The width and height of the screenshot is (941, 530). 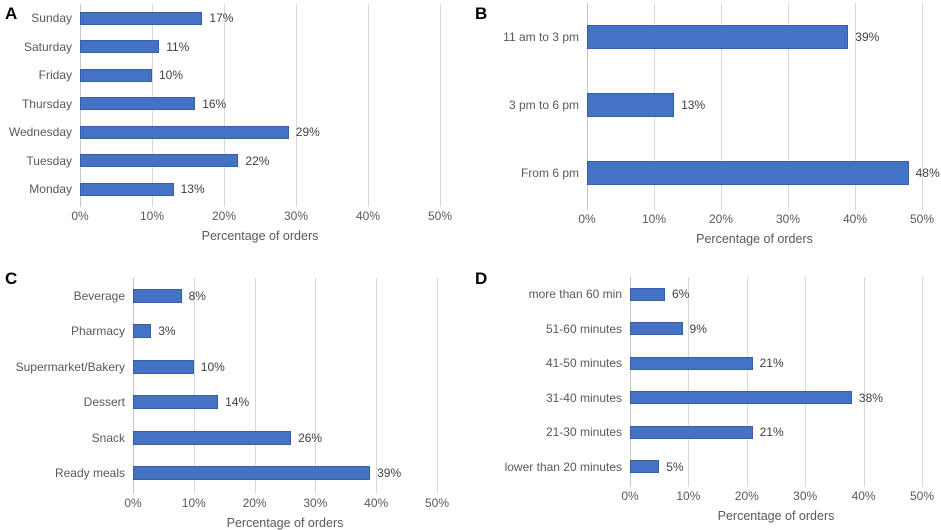 What do you see at coordinates (528, 105) in the screenshot?
I see `category-axis: 11 am to 3 pm 3 pm to 6 pm From 6 pm` at bounding box center [528, 105].